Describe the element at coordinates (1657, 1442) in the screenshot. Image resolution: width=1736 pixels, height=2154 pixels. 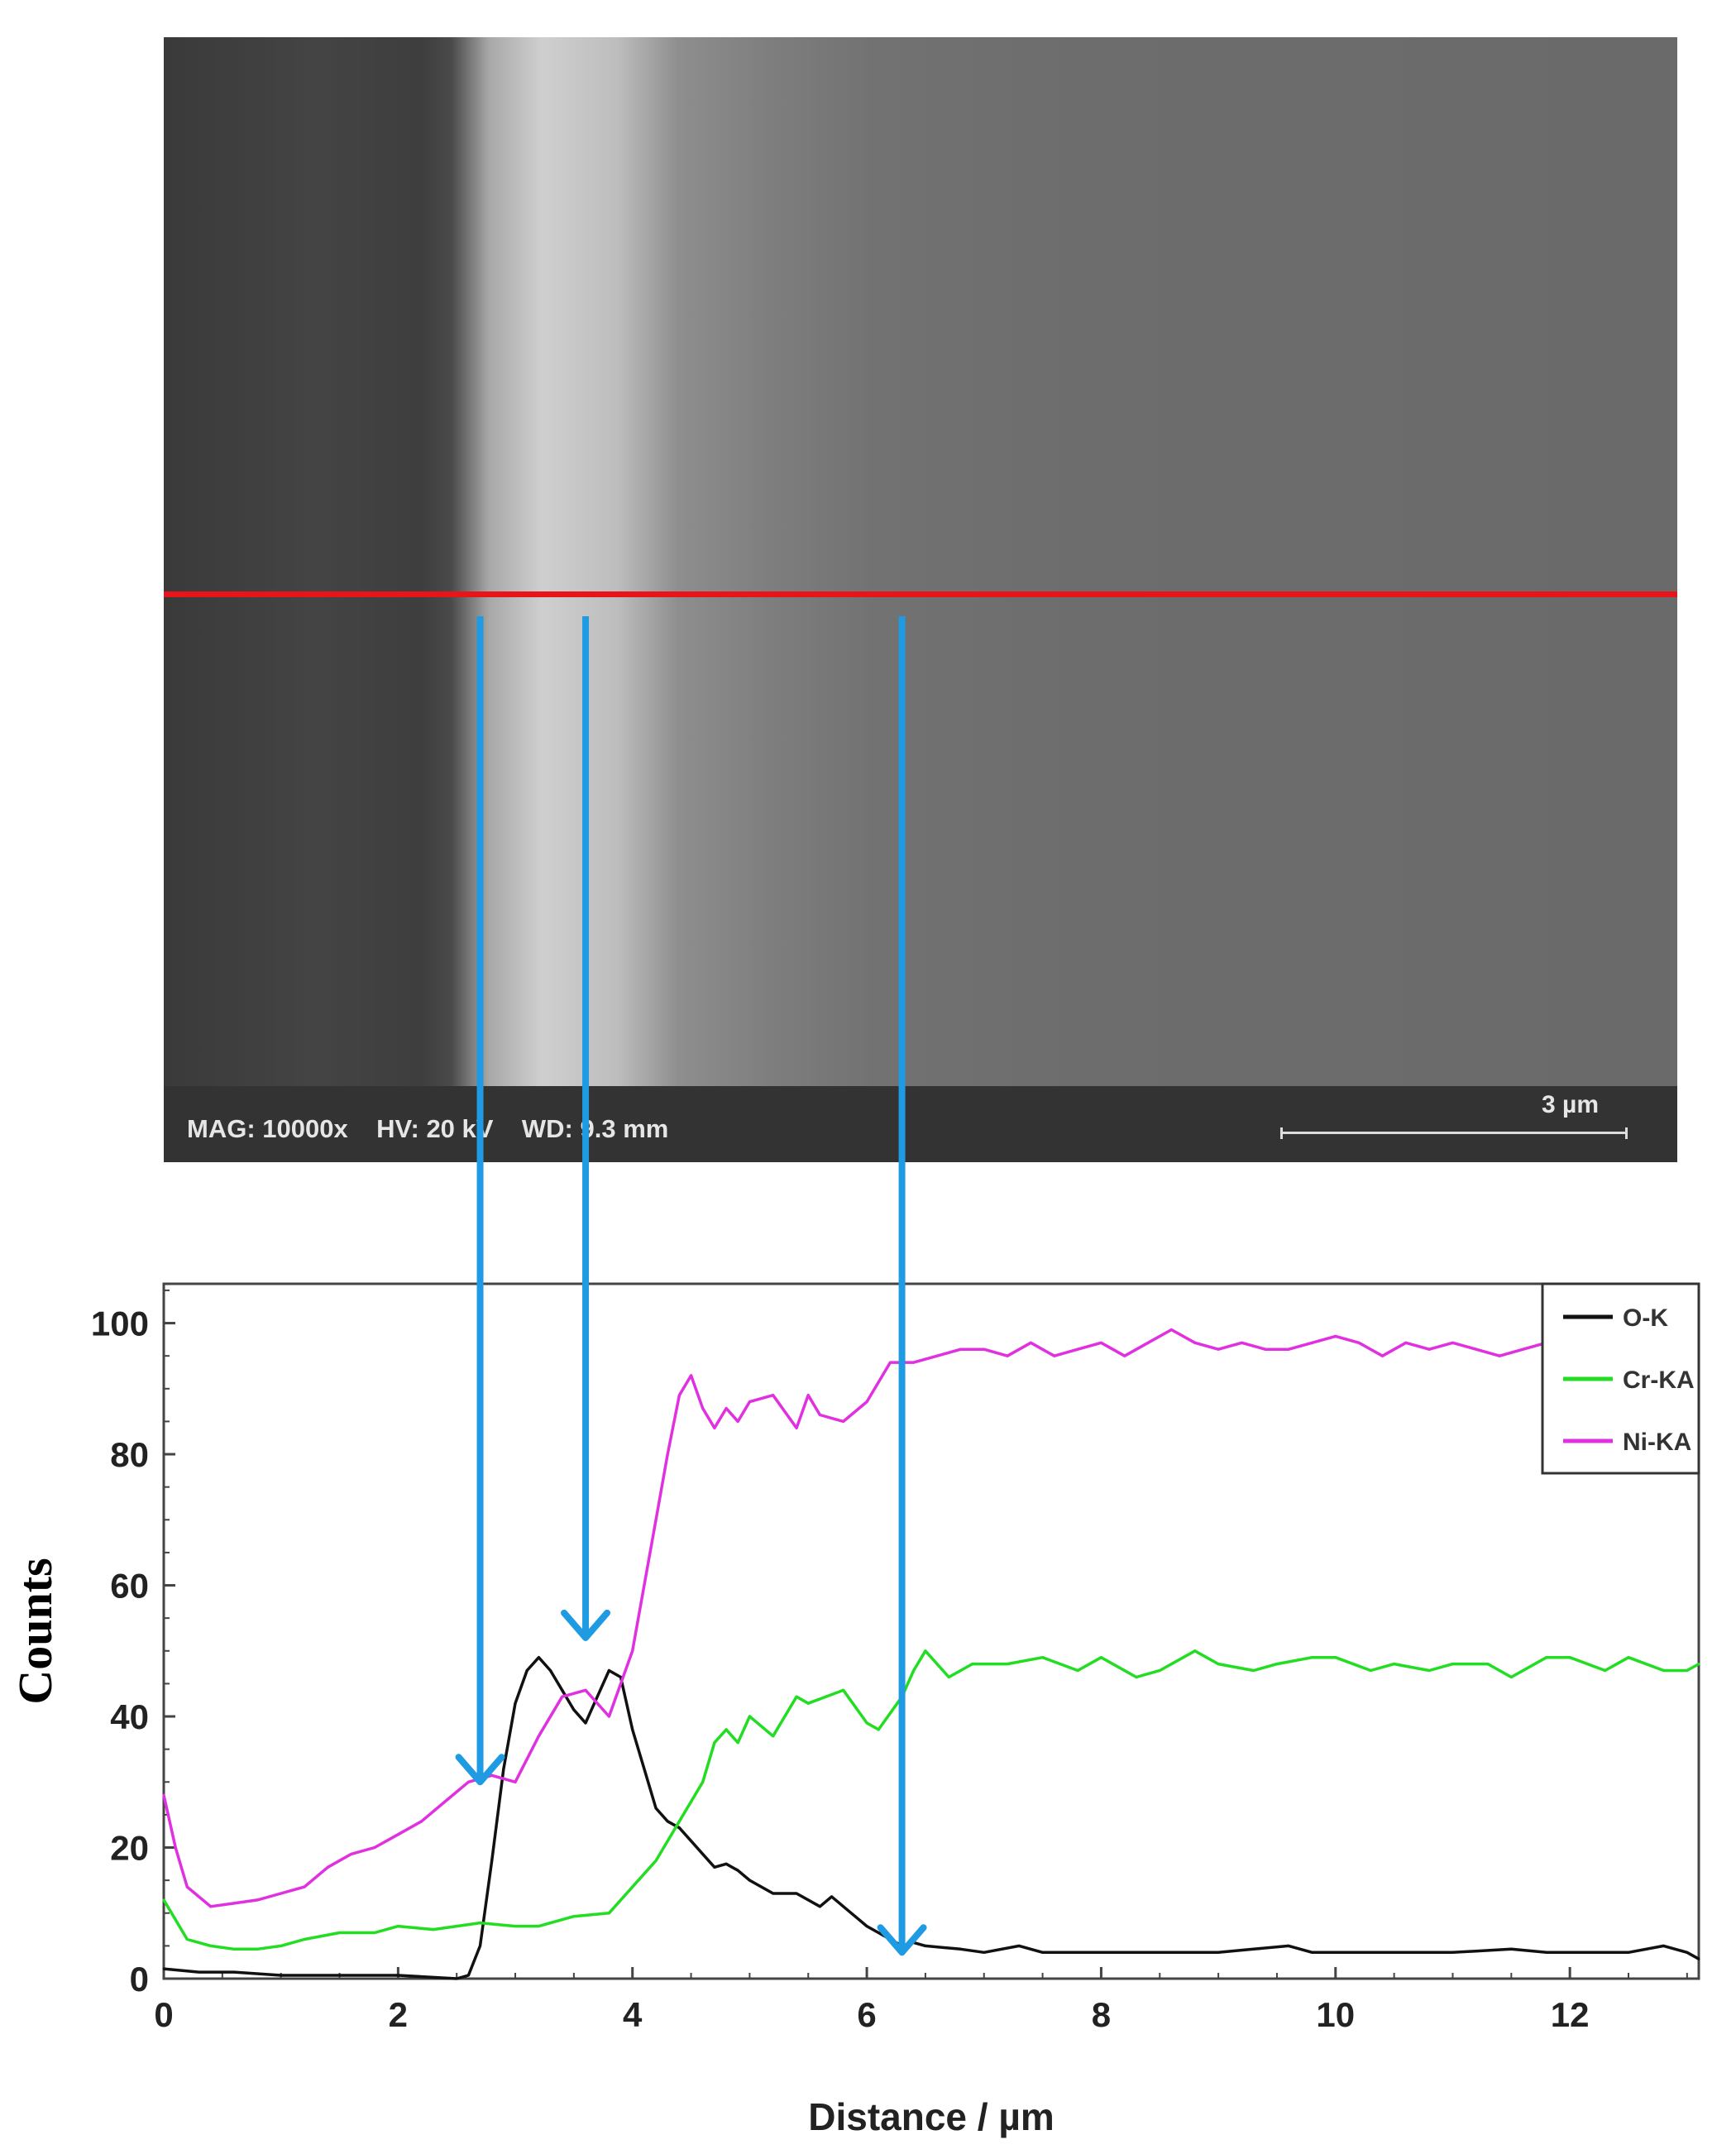
I see `legend-label: Ni-KA` at that location.